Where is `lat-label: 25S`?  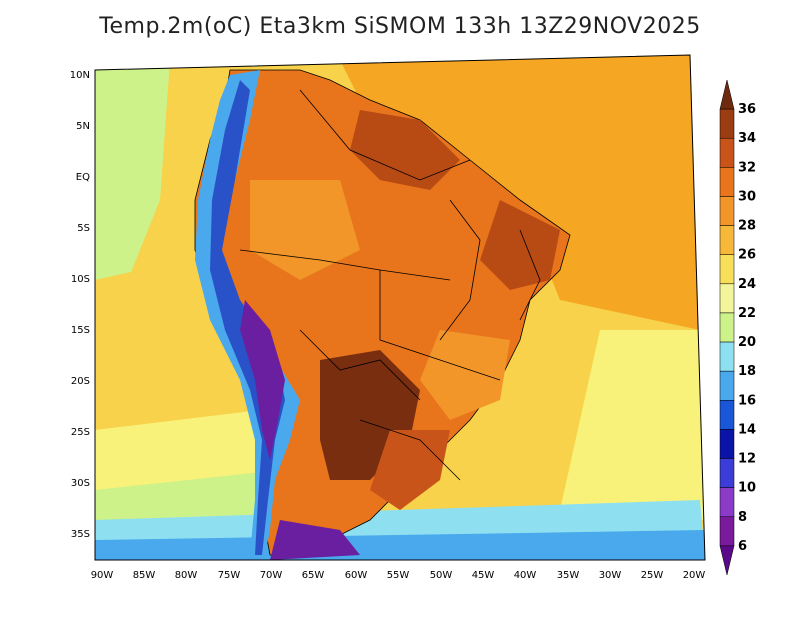
lat-label: 25S is located at coordinates (80, 432).